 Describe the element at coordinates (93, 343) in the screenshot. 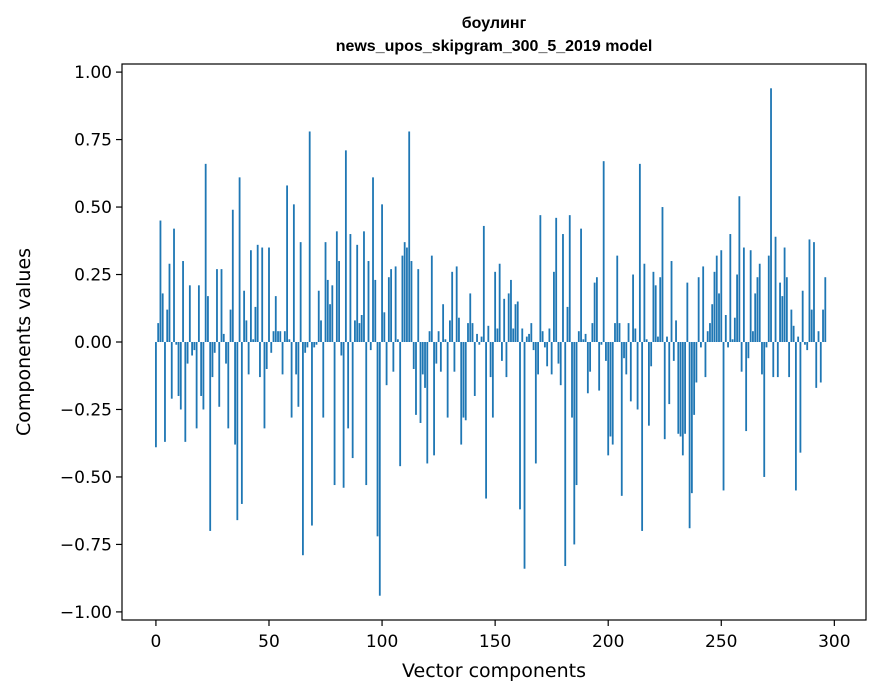

I see `y-tick-label: 0.00` at that location.